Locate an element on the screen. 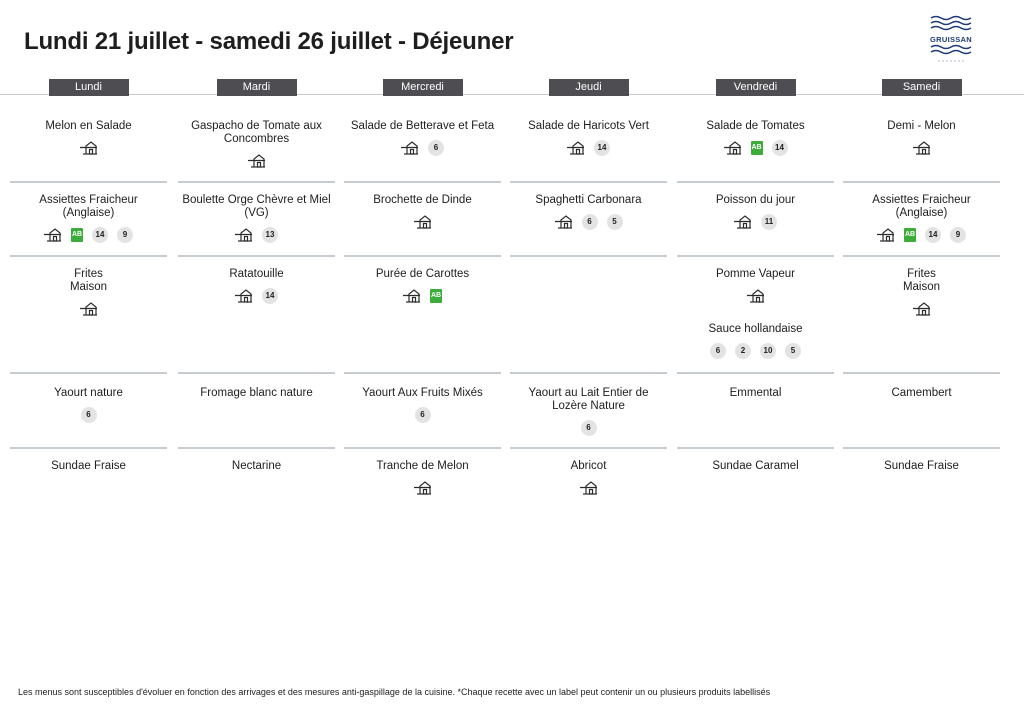  waves-icon is located at coordinates (951, 38).